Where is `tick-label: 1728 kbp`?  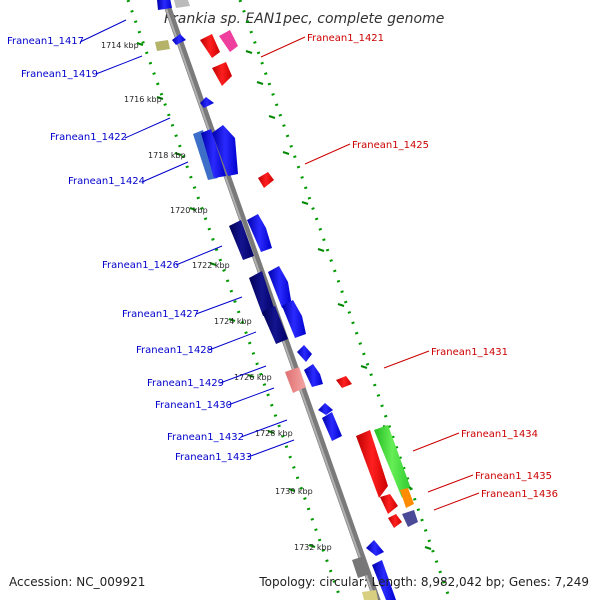
tick-label: 1728 kbp is located at coordinates (274, 433).